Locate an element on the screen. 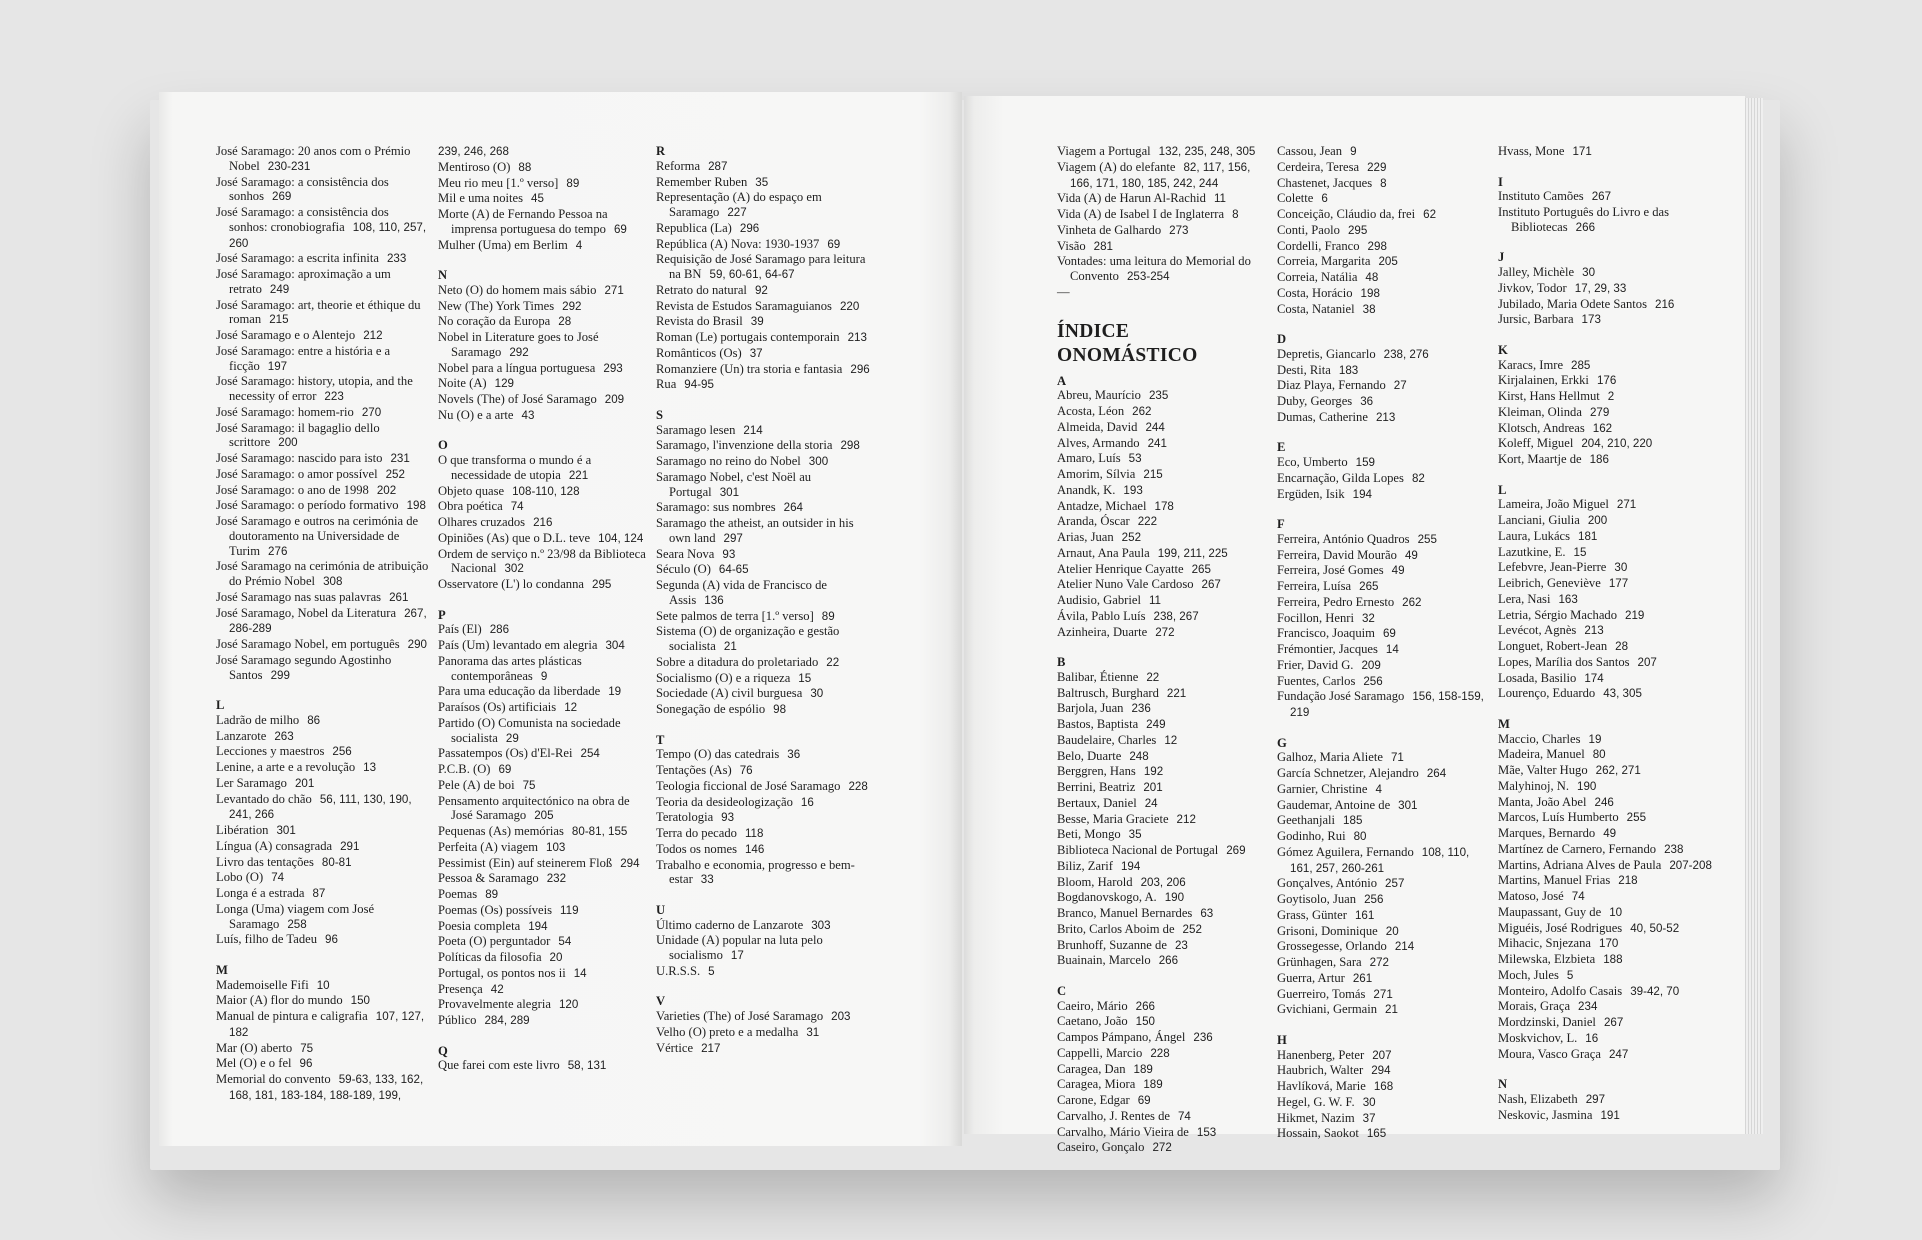  entry-pages: 29 is located at coordinates (512, 738).